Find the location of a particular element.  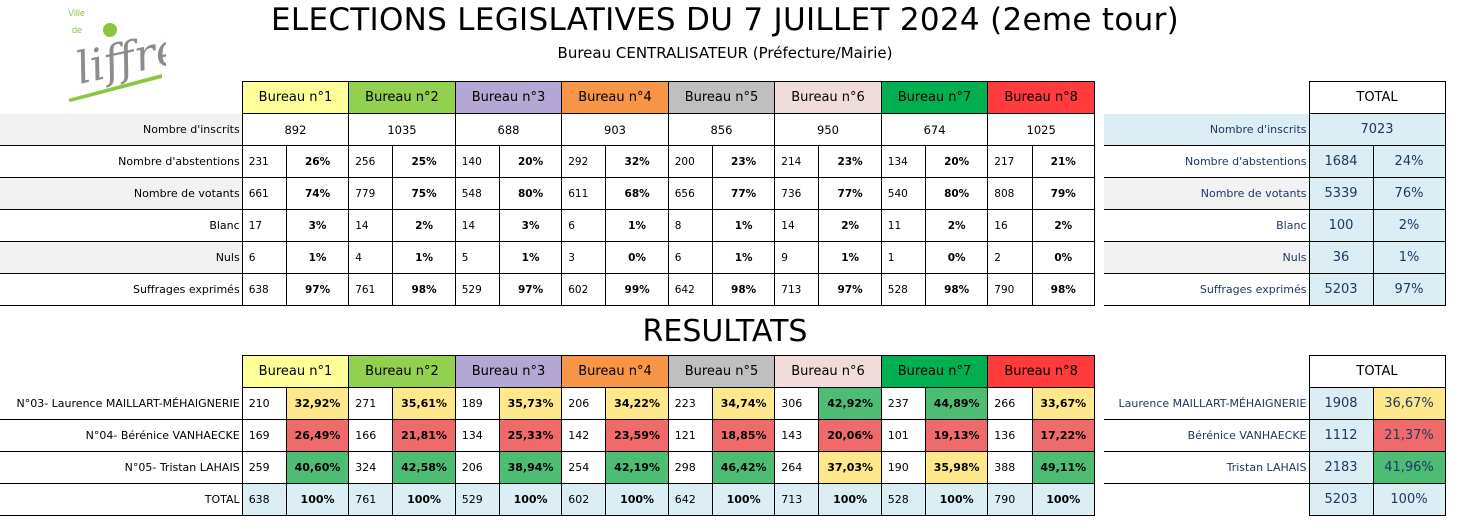

vote-percent-cell: 34,74% is located at coordinates (743, 403).